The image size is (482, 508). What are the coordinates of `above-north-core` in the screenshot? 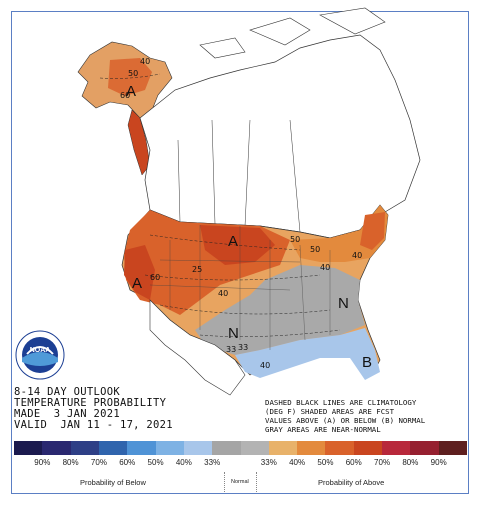 It's located at (237, 245).